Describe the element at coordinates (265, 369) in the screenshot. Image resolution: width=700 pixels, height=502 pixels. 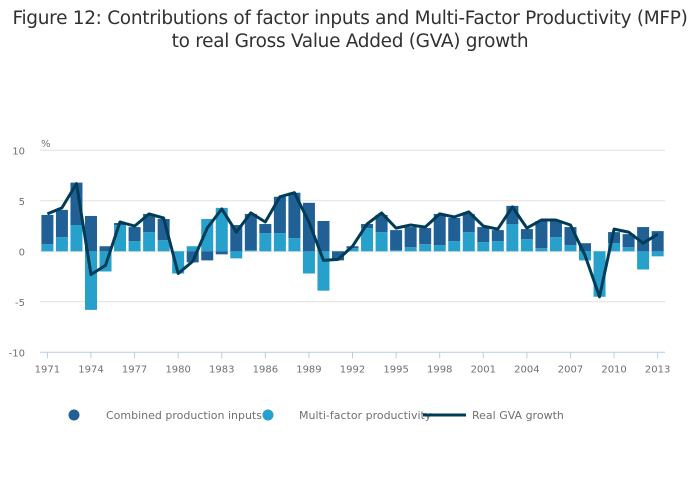
I see `x-tick-label: 1986` at that location.